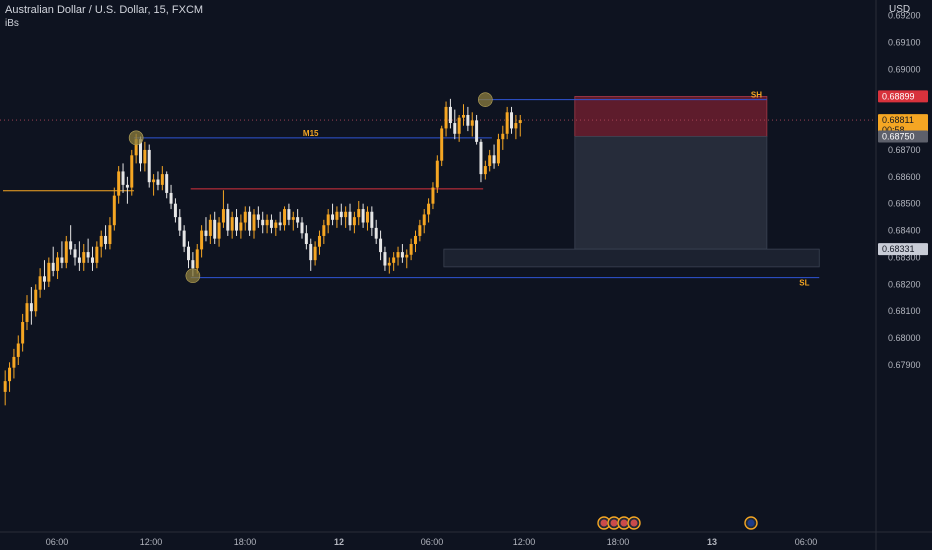 This screenshot has width=932, height=550. I want to click on target-zone, so click(671, 193).